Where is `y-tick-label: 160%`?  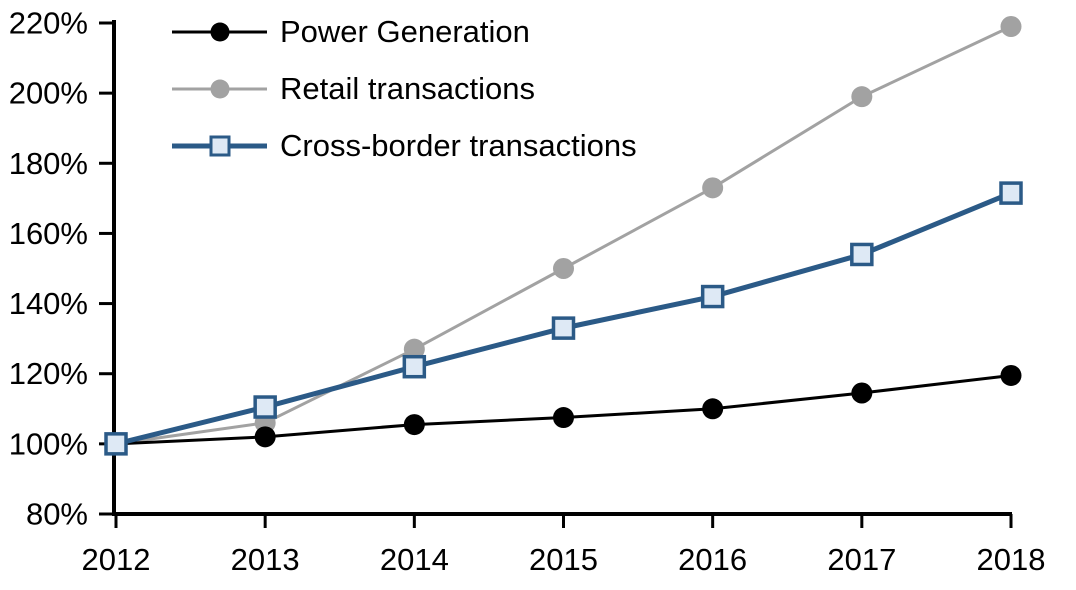 y-tick-label: 160% is located at coordinates (48, 233).